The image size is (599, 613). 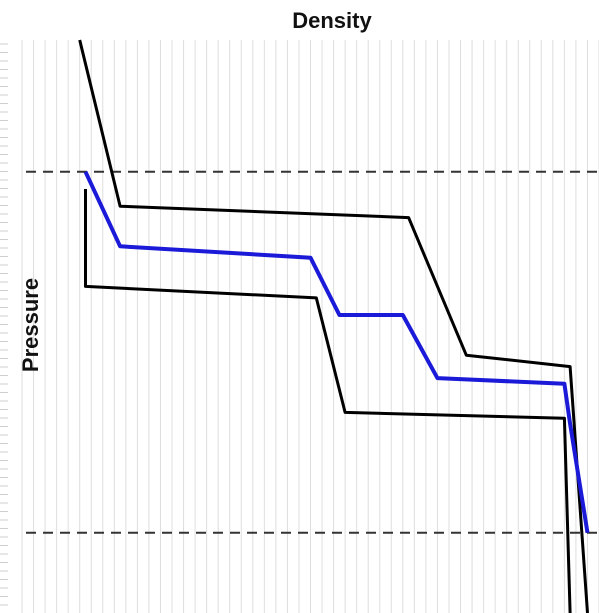 What do you see at coordinates (332, 20) in the screenshot?
I see `chart-title: Density` at bounding box center [332, 20].